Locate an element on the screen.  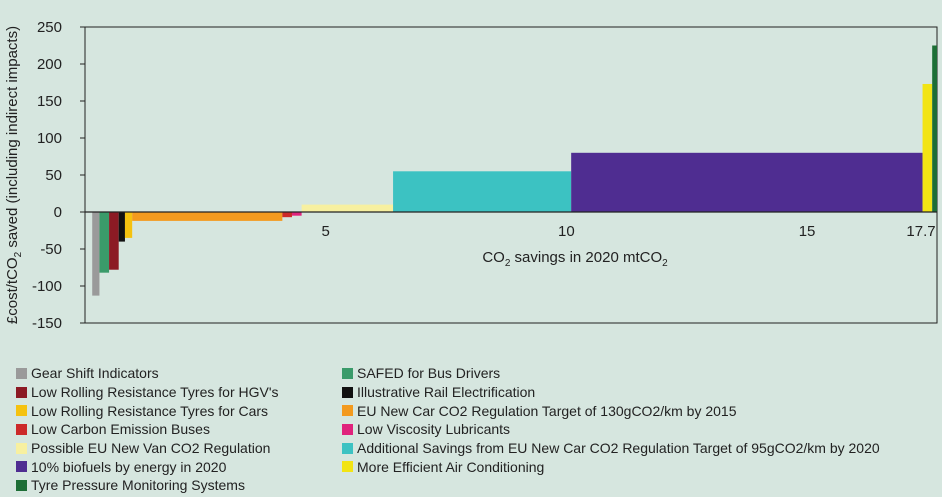
legend-label: SAFED for Bus Drivers is located at coordinates (429, 373).